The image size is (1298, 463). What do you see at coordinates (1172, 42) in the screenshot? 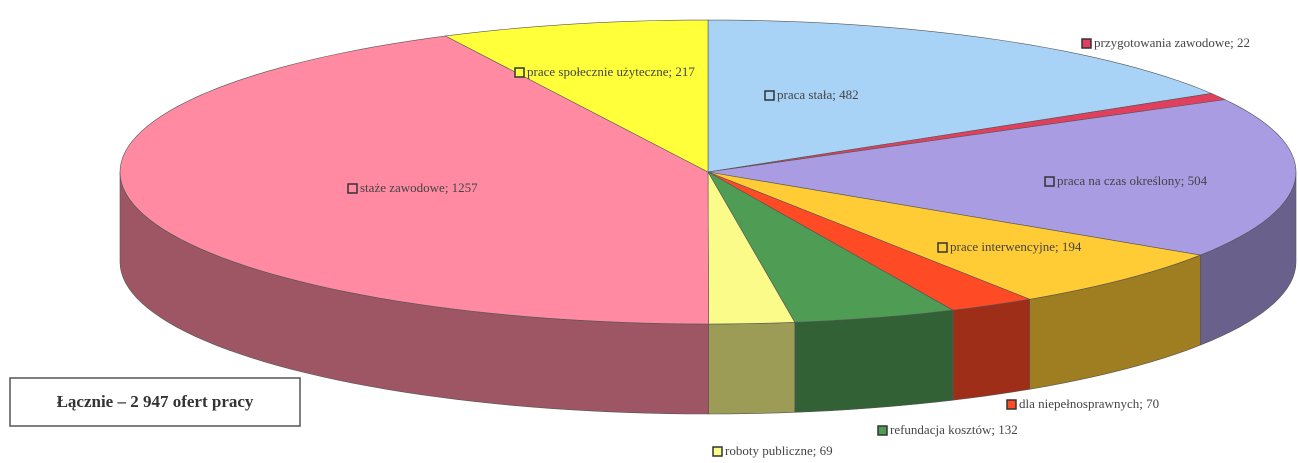
I see `data-label: przygotowania zawodowe; 22` at bounding box center [1172, 42].